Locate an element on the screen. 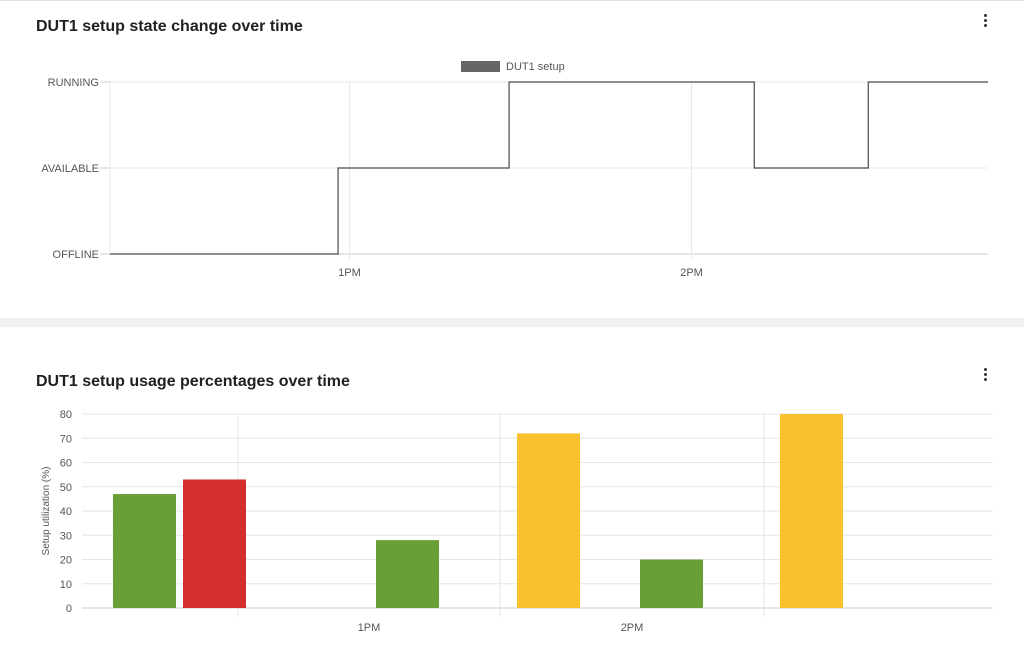  y-tick-label: 70 is located at coordinates (66, 439).